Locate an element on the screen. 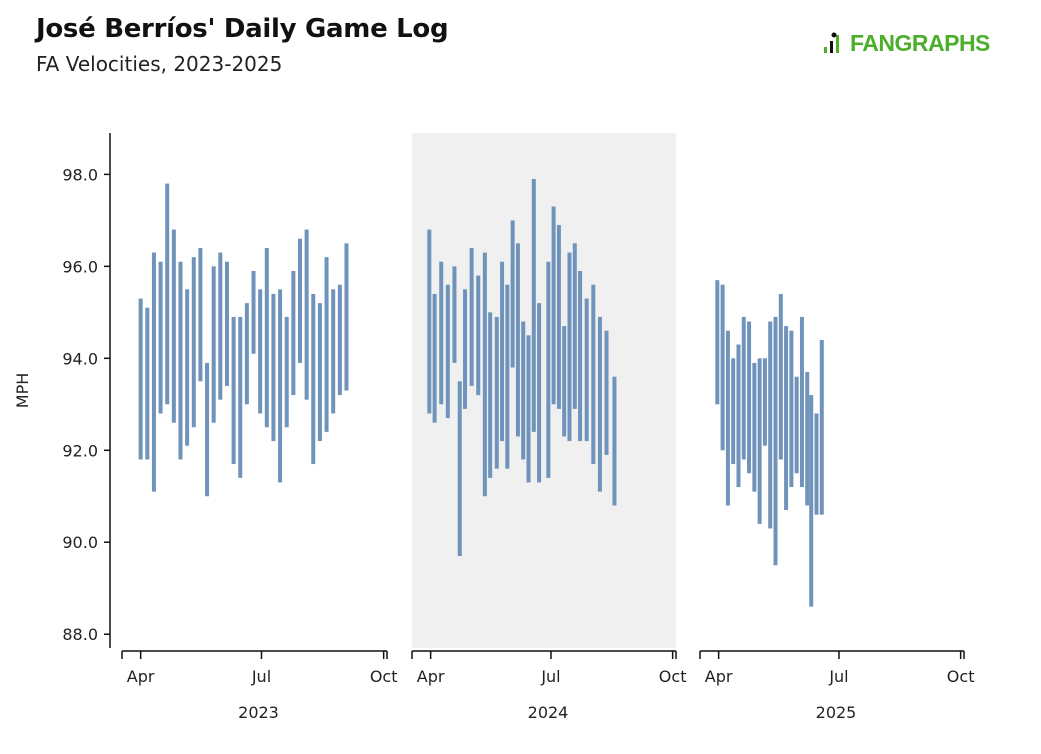 The image size is (1041, 754). chart-subtitle: FA Velocities, 2023-2025 is located at coordinates (159, 64).